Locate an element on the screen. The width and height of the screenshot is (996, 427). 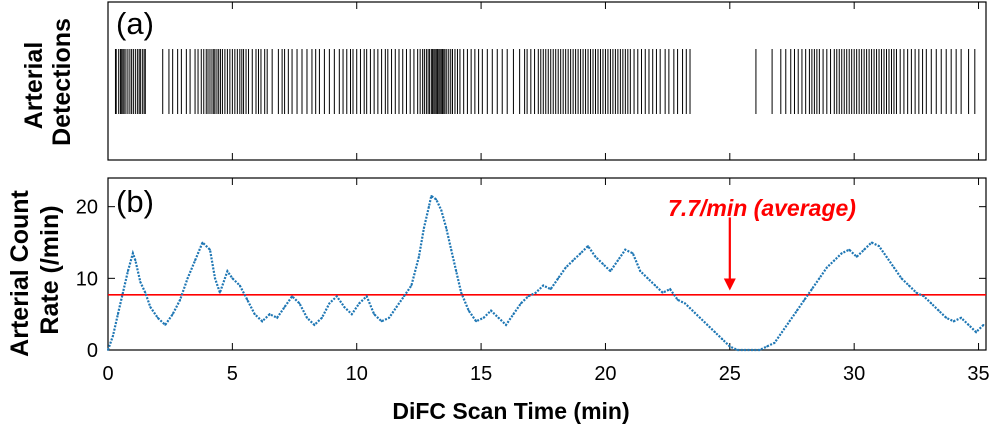
x-tick-label: 15 is located at coordinates (481, 374).